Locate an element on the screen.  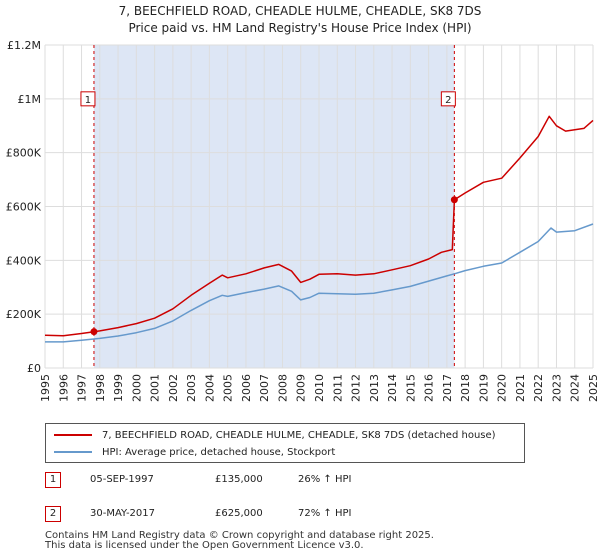
x-tick-label: 1998 is located at coordinates (100, 388).